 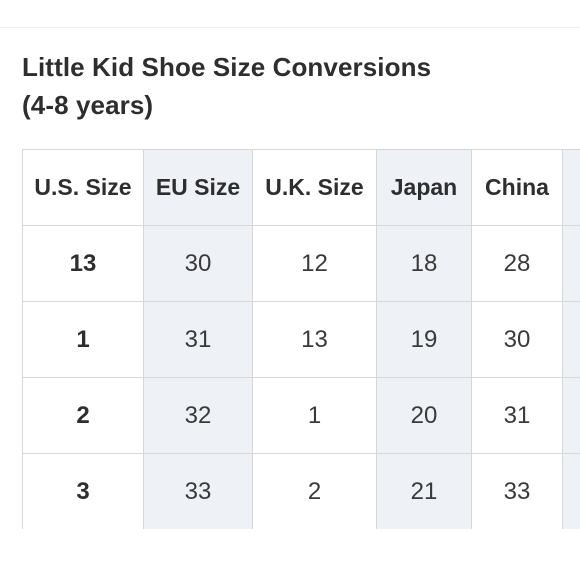 I want to click on table-row: 1 31 13 19 30, so click(x=301, y=339).